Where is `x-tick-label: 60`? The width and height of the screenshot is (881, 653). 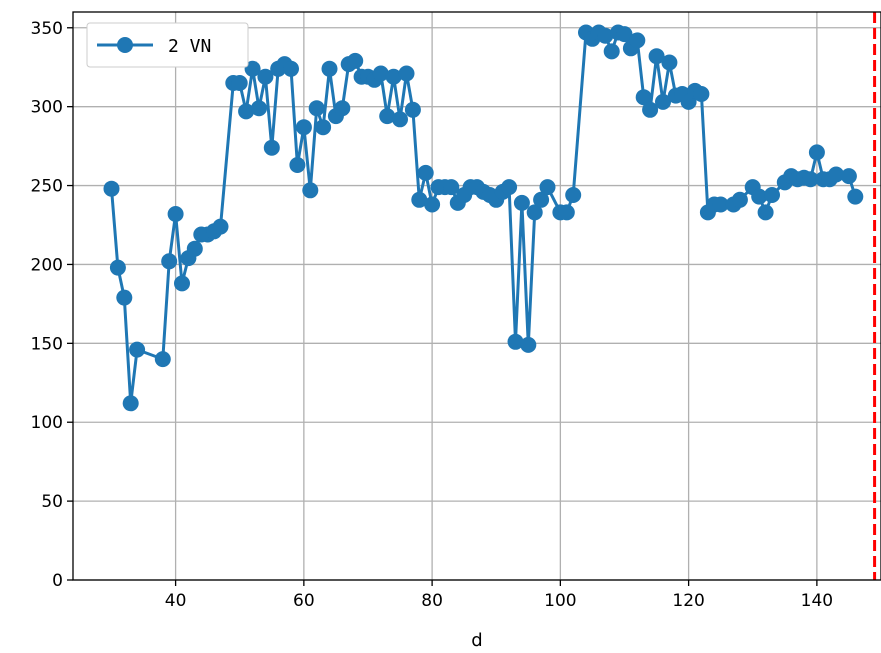
x-tick-label: 60 is located at coordinates (304, 601).